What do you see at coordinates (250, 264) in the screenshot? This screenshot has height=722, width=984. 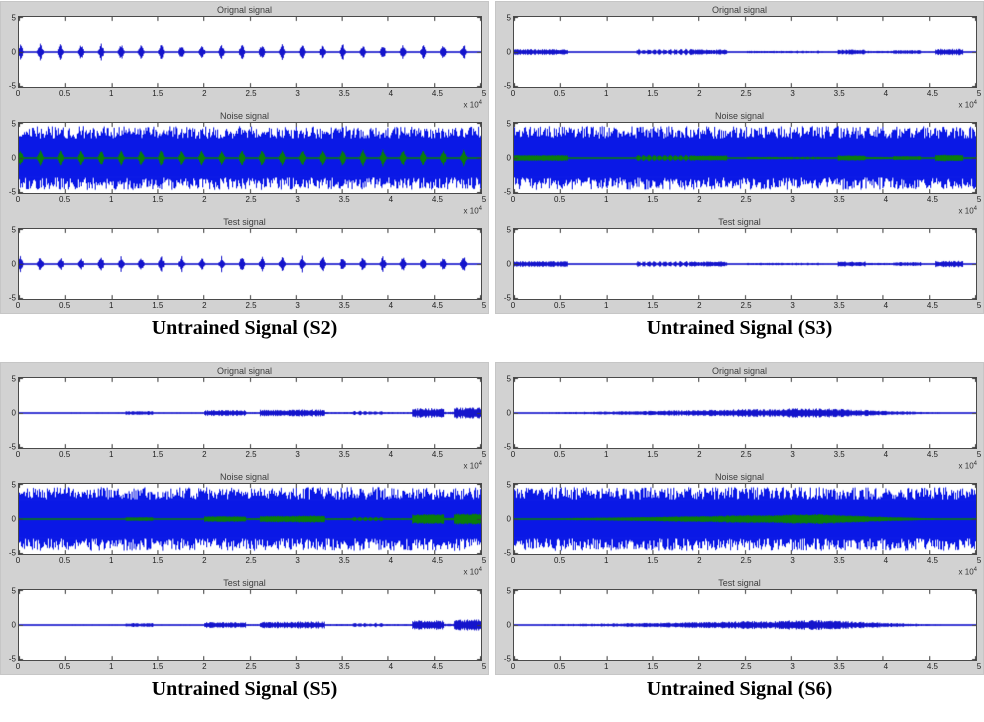 I see `waveform-canvas-test-s2` at bounding box center [250, 264].